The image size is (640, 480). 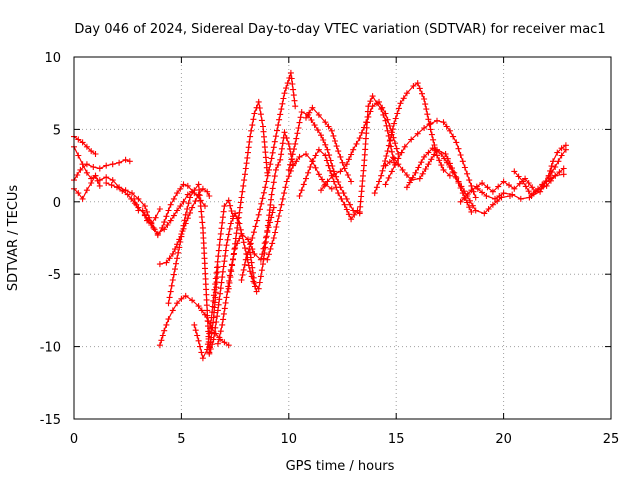 I want to click on series-sat-t, so click(x=329, y=144).